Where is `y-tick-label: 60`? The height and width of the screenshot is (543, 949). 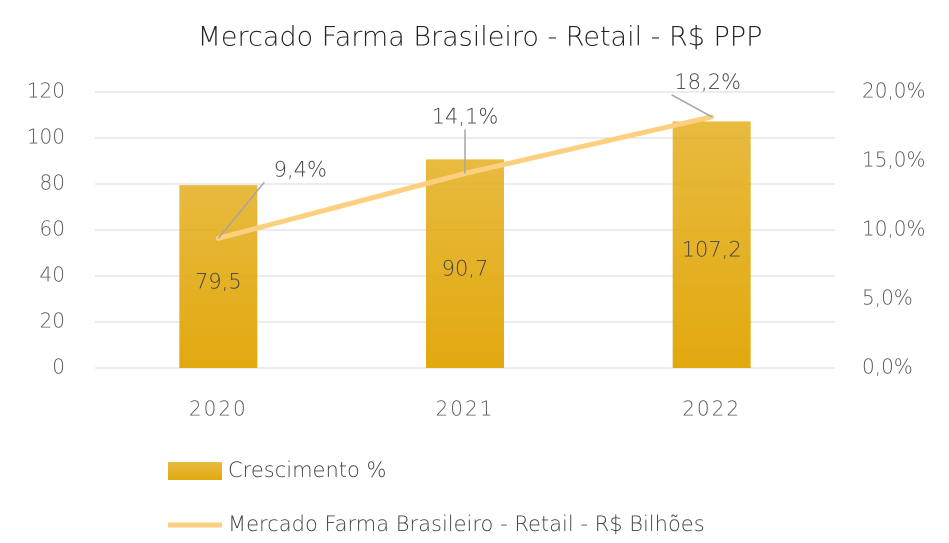
y-tick-label: 60 is located at coordinates (52, 229).